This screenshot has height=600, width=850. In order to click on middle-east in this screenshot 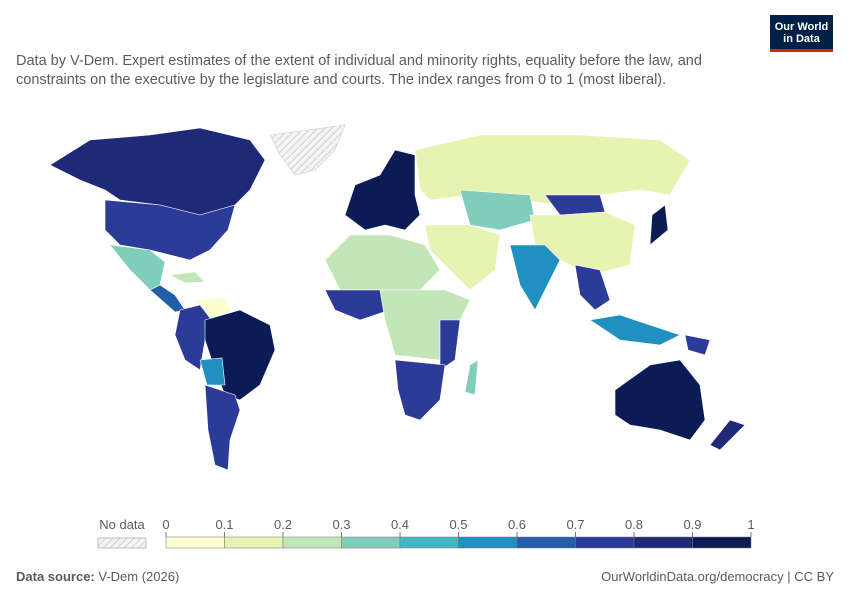, I will do `click(462, 257)`.